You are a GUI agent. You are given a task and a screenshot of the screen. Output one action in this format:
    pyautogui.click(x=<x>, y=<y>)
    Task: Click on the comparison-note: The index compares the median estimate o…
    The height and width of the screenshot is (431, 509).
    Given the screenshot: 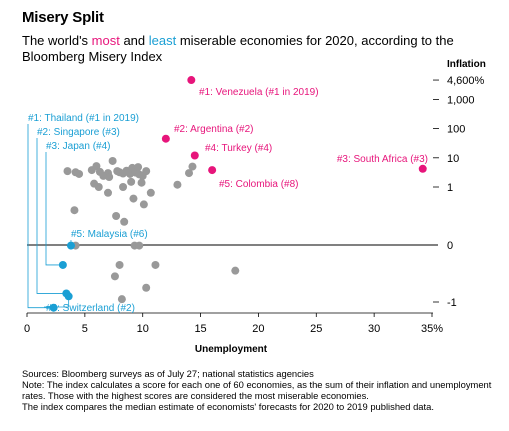 What is the action you would take?
    pyautogui.click(x=228, y=406)
    